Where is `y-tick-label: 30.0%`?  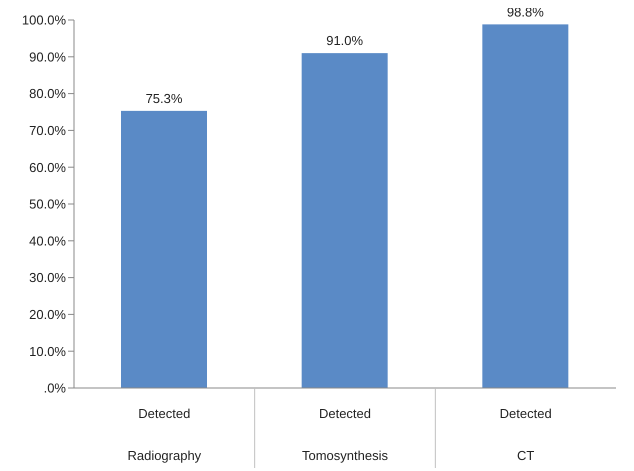 y-tick-label: 30.0% is located at coordinates (47, 278).